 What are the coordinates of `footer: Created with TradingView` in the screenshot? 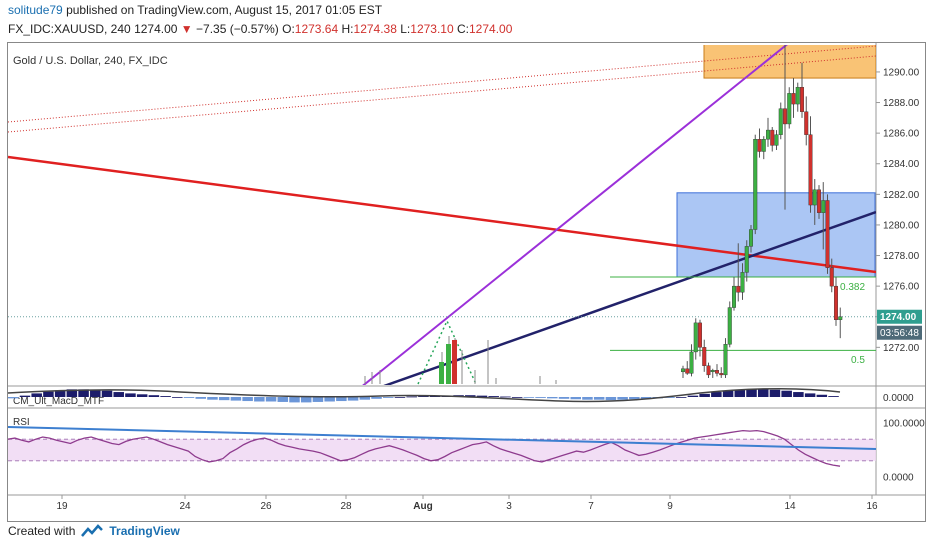 It's located at (94, 531).